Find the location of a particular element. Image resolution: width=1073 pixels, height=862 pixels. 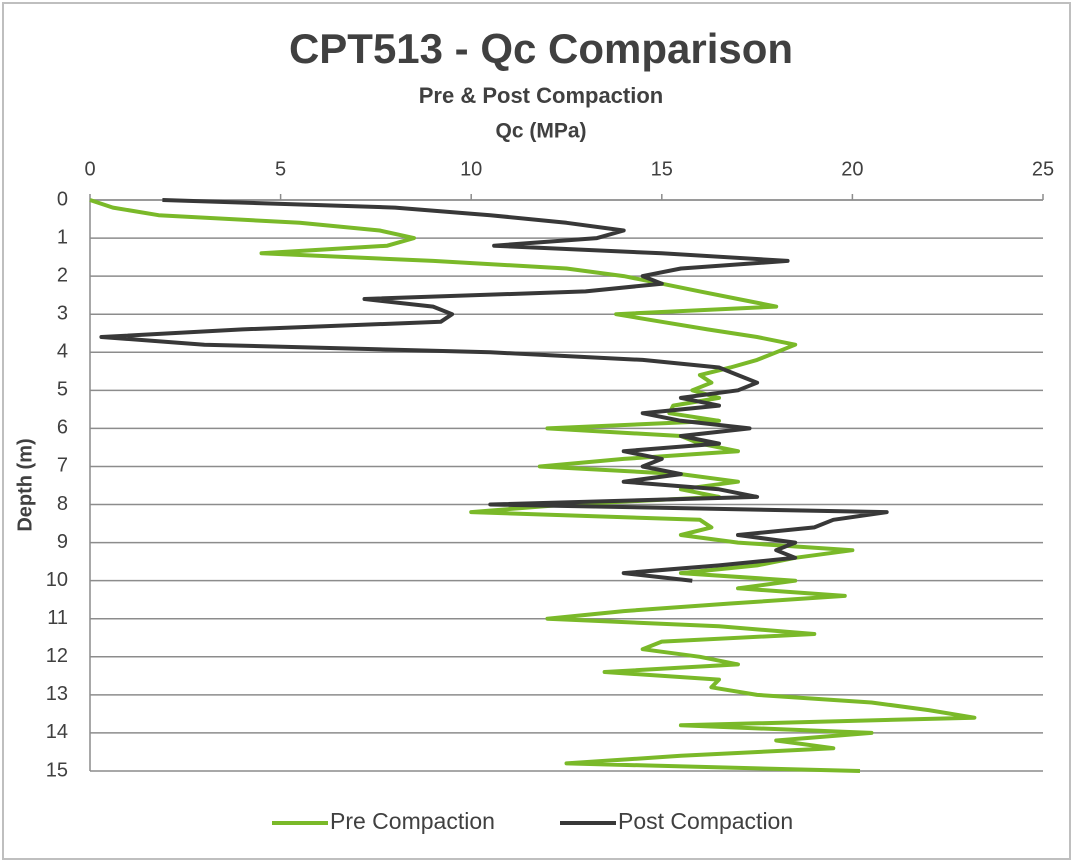

y-tick-label: 3 is located at coordinates (62, 313).